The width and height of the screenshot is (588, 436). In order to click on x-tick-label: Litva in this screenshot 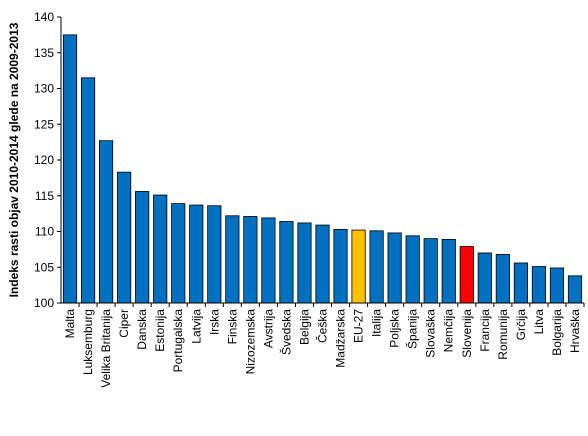, I will do `click(539, 322)`.